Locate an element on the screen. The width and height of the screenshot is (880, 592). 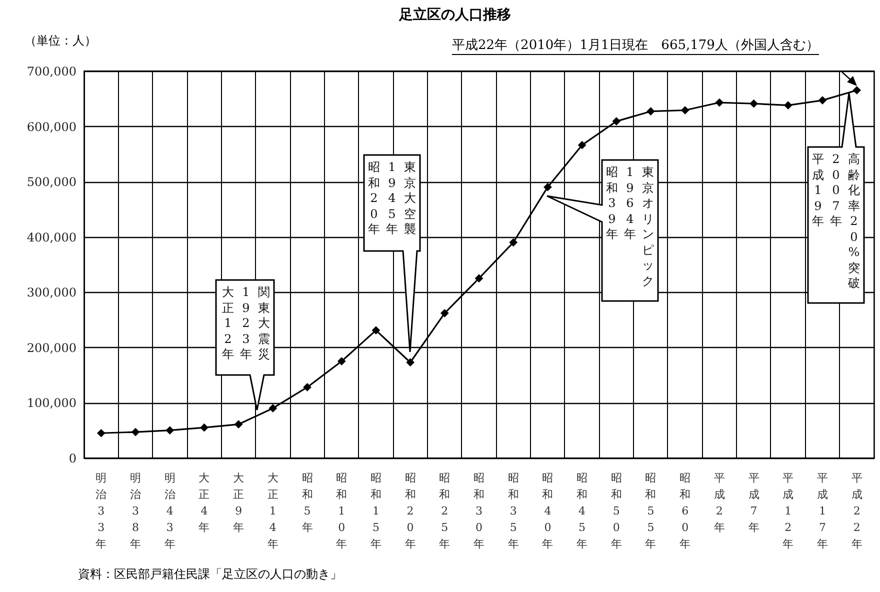
x-tick-label: 昭和60年 is located at coordinates (685, 511).